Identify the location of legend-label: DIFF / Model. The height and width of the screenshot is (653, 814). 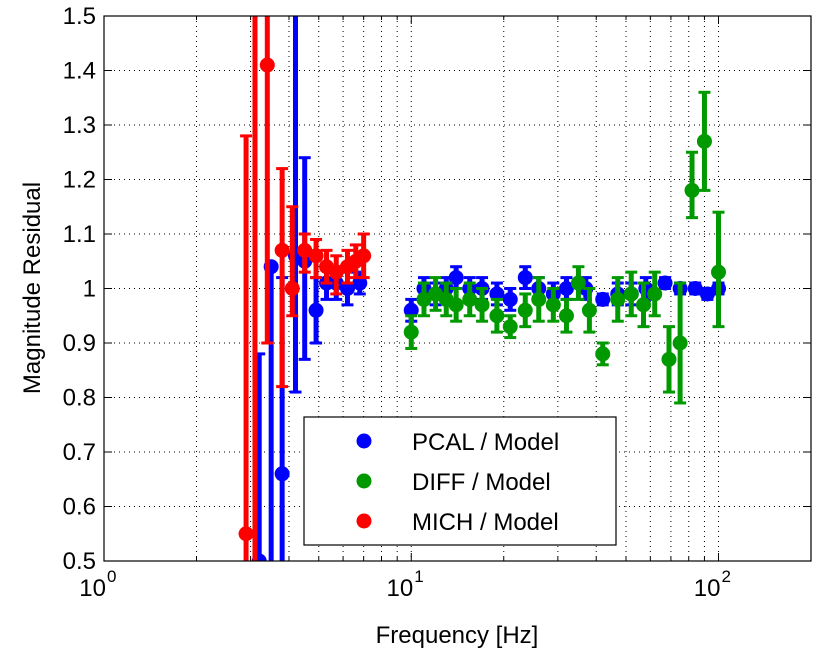
(481, 482).